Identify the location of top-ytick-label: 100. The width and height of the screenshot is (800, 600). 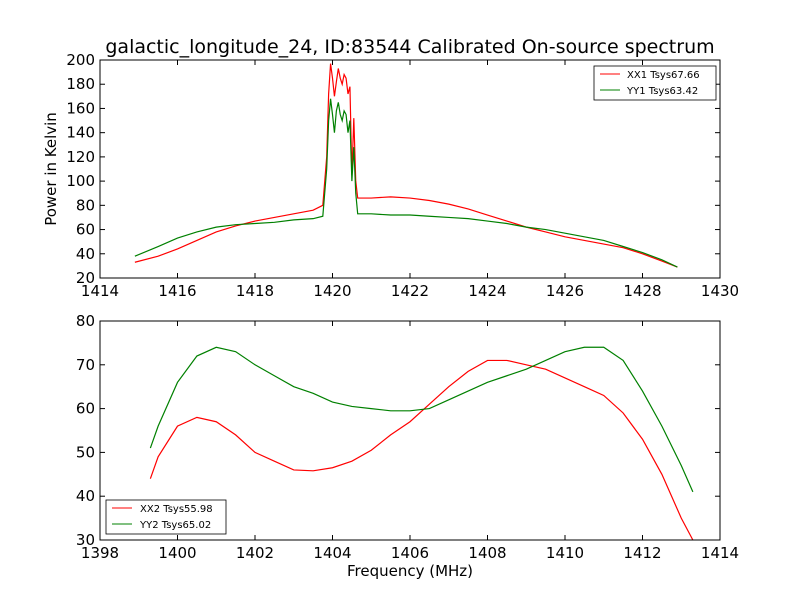
(80, 181).